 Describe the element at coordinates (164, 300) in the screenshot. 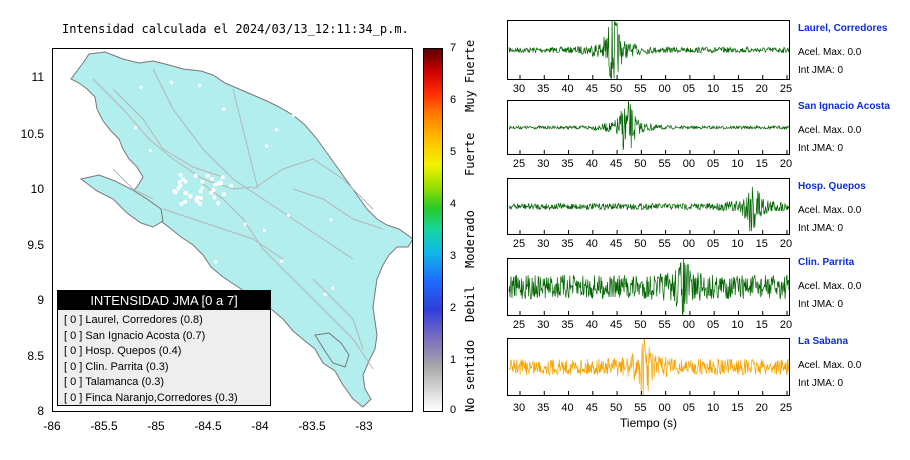

I see `legend-title: INTENSIDAD JMA [0 a 7]` at that location.